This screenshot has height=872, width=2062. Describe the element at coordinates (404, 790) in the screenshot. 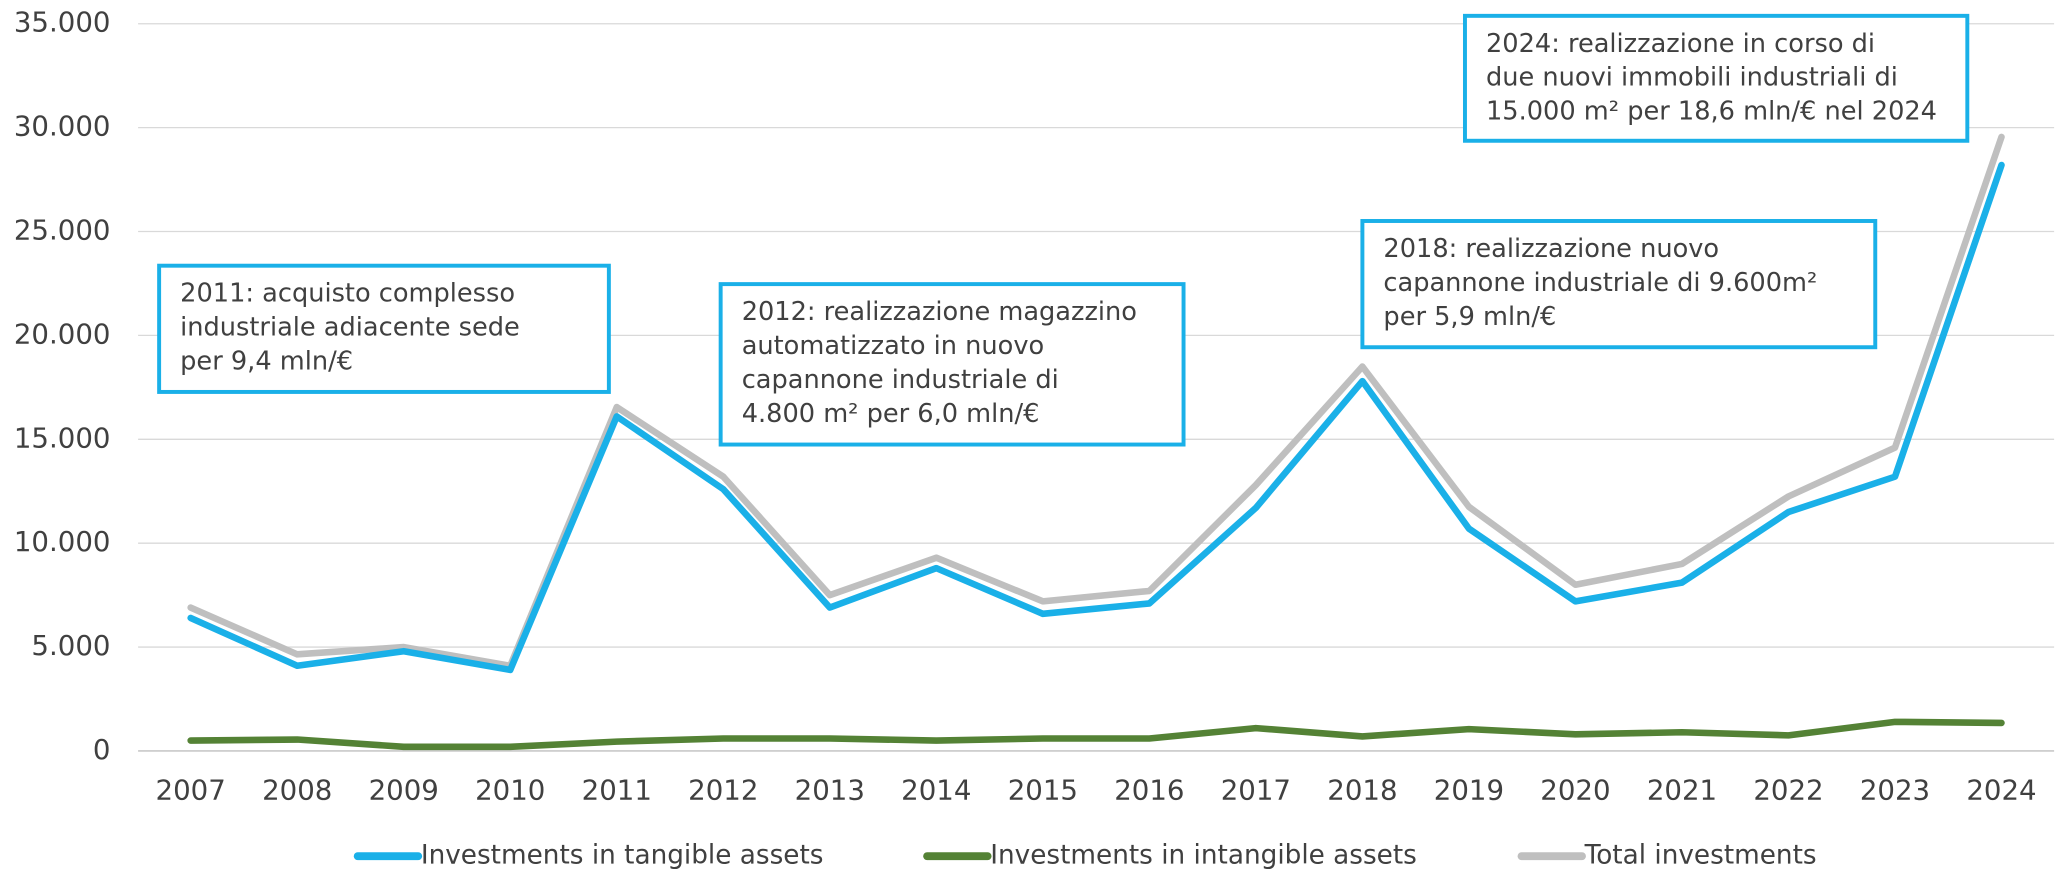

I see `x-tick-label: 2009` at that location.